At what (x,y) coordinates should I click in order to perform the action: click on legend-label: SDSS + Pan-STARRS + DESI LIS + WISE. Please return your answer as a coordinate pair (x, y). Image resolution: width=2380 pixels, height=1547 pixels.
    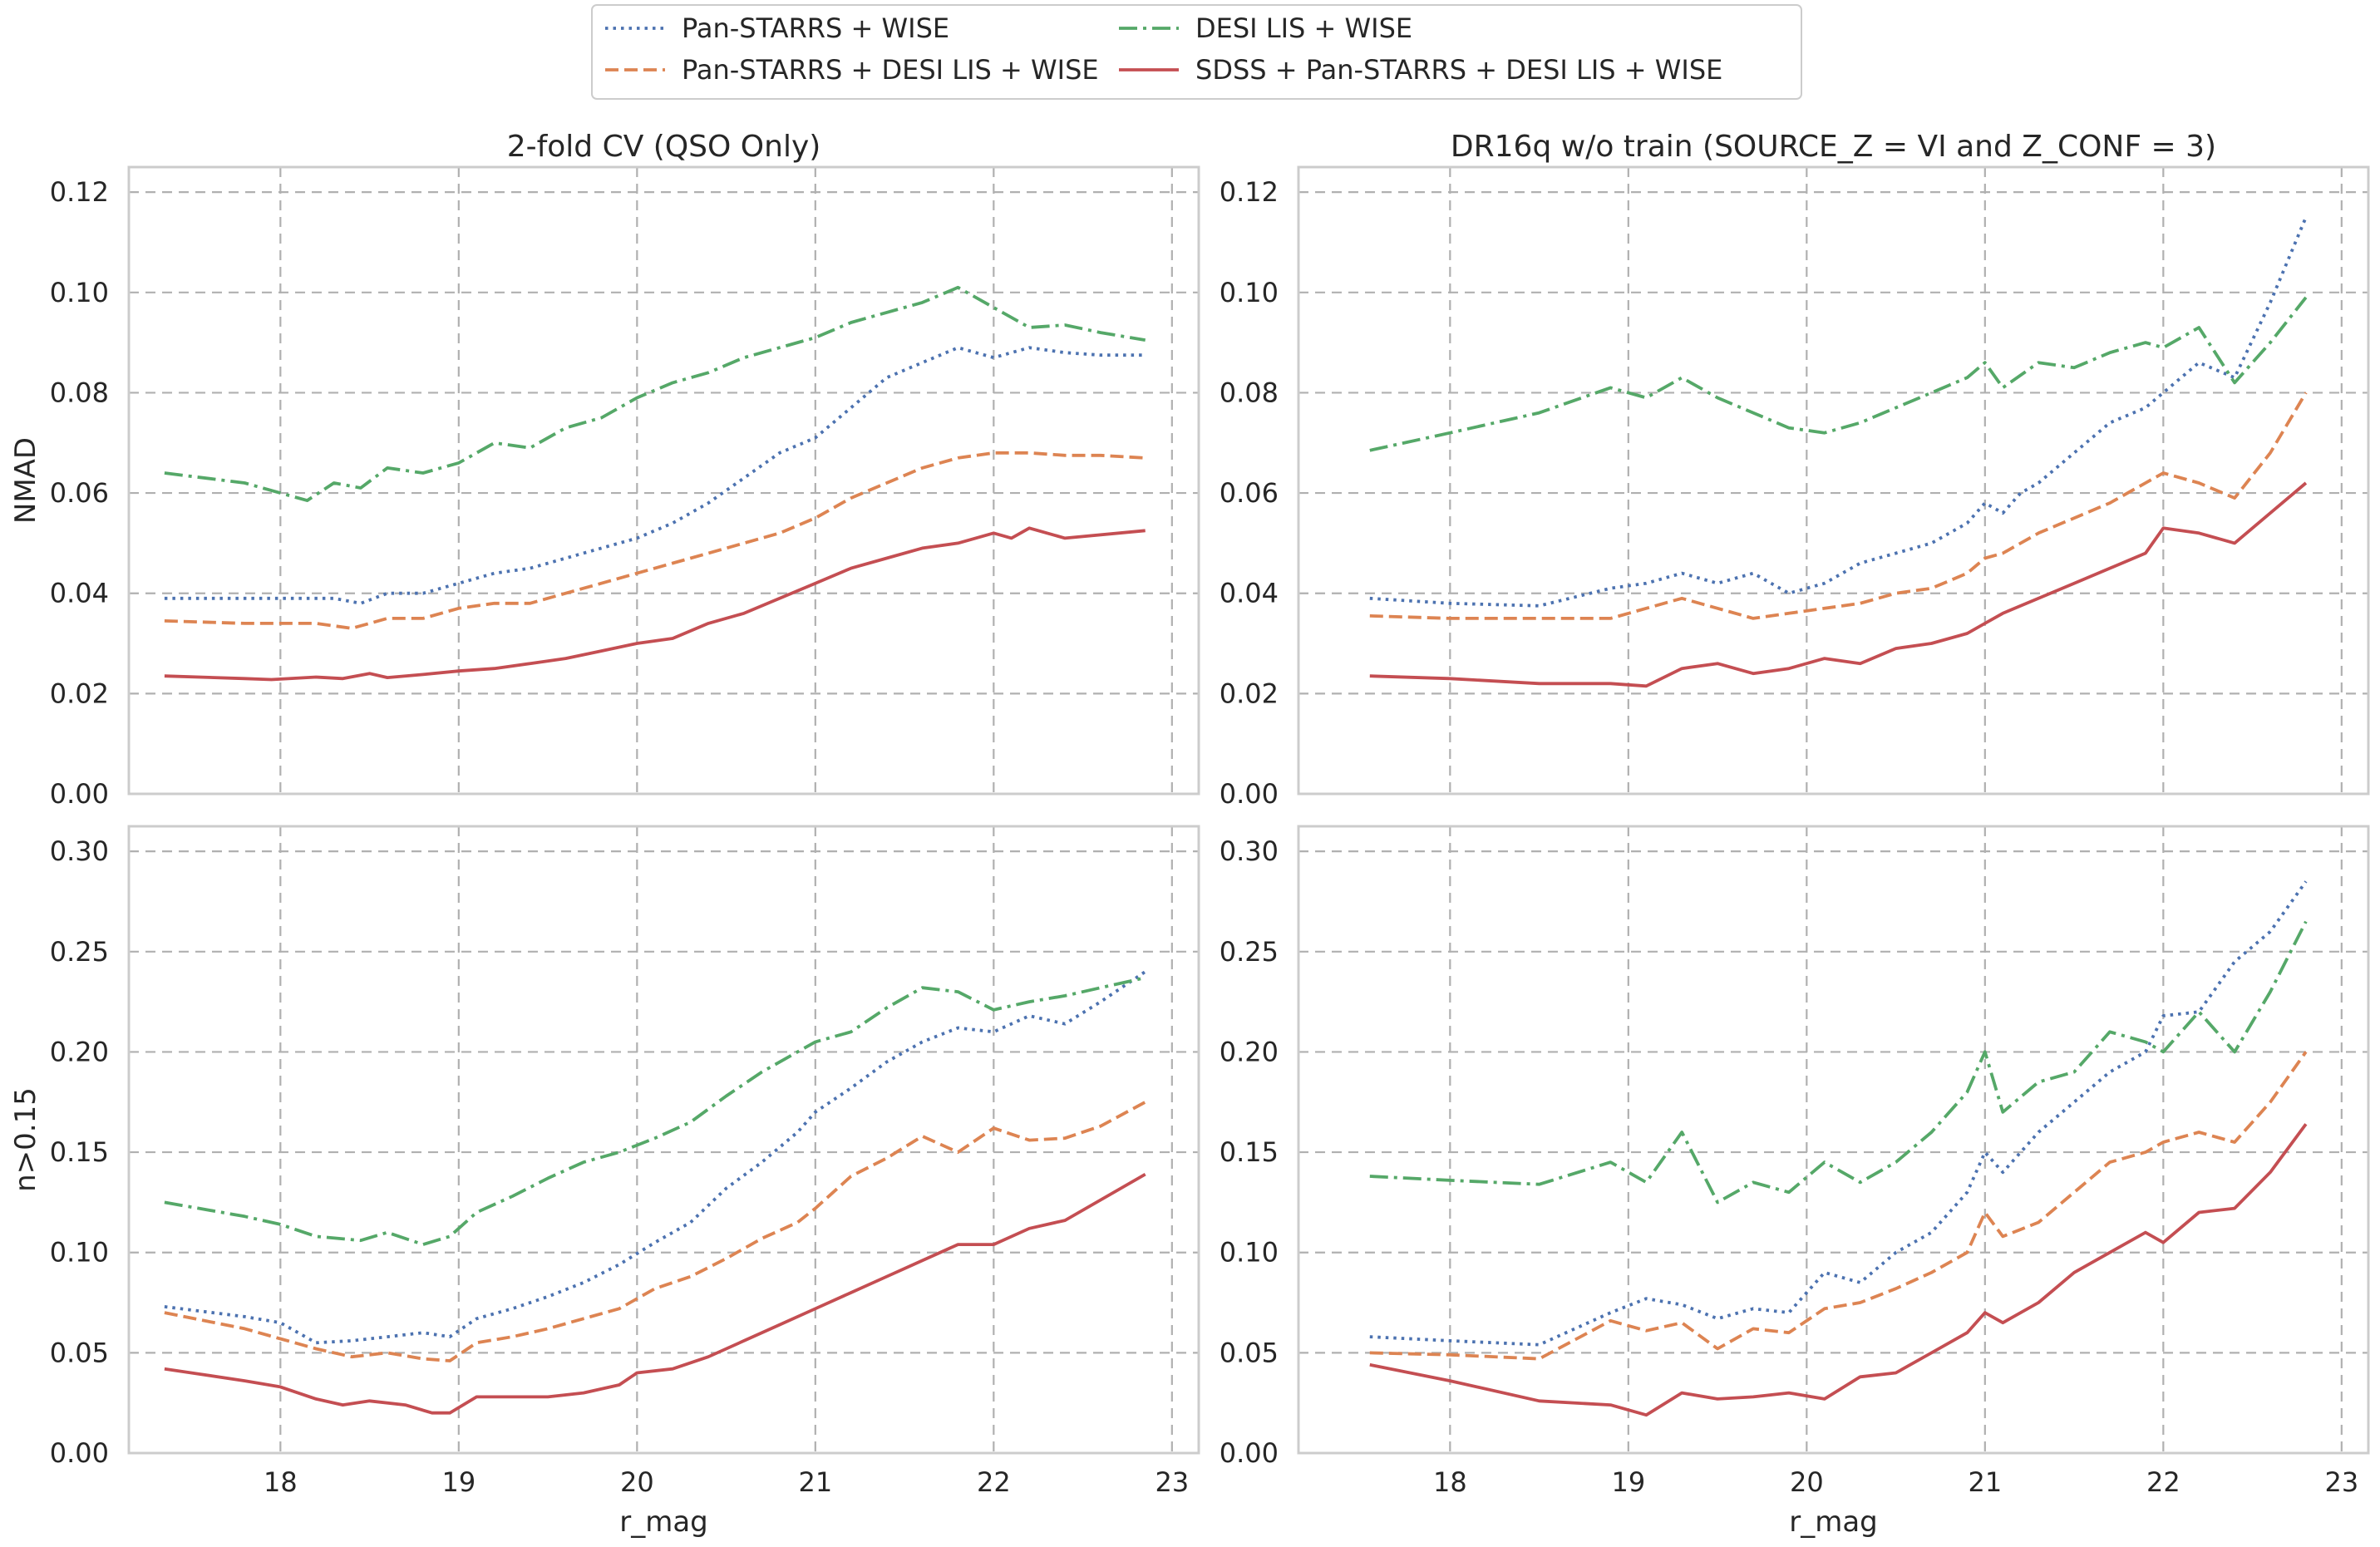
    Looking at the image, I should click on (1458, 70).